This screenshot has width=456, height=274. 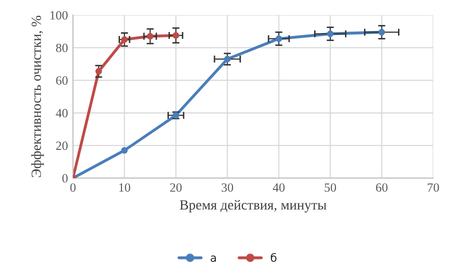 What do you see at coordinates (253, 206) in the screenshot?
I see `x-axis-title: Время действия, минуты` at bounding box center [253, 206].